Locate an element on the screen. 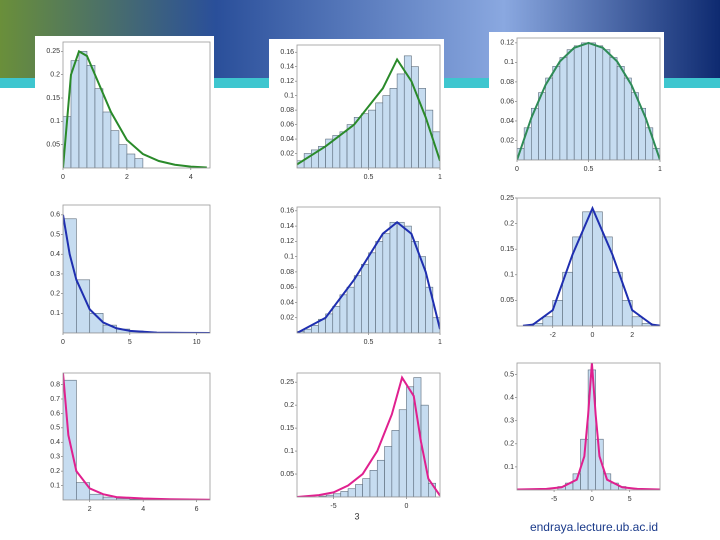 The image size is (720, 540). y-tick-label: 0.14 is located at coordinates (287, 226).